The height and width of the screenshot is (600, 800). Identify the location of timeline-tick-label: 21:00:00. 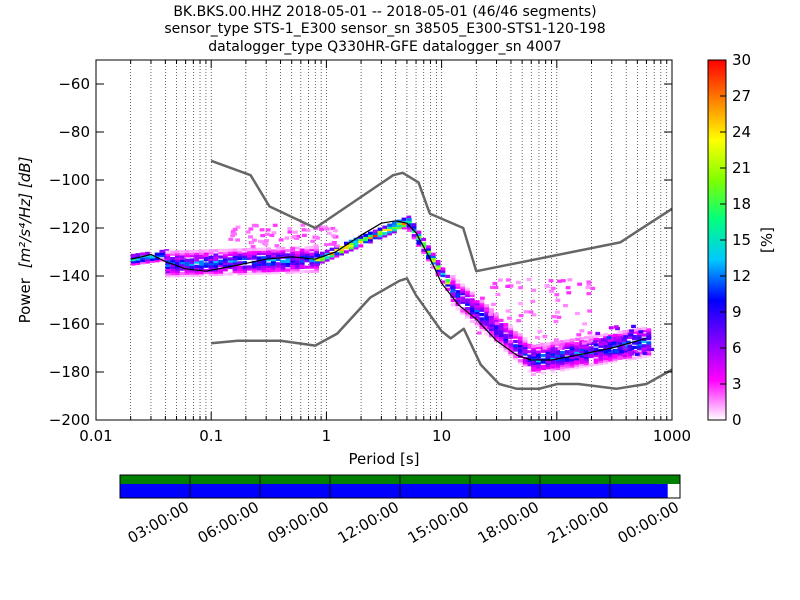
(578, 522).